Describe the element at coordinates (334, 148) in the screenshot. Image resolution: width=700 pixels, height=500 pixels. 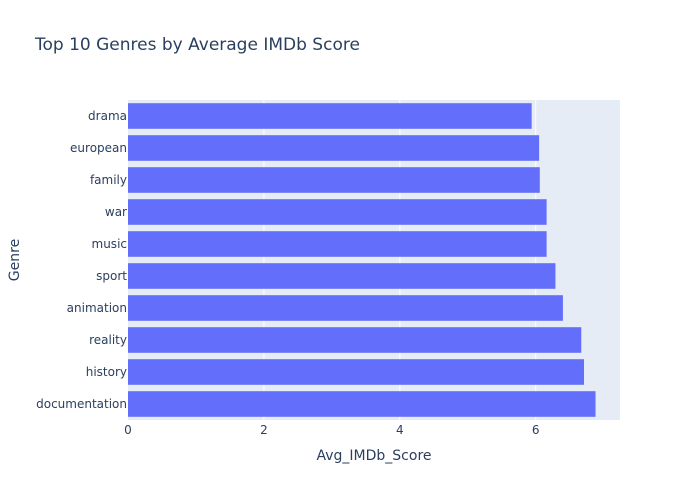
I see `bar-european` at that location.